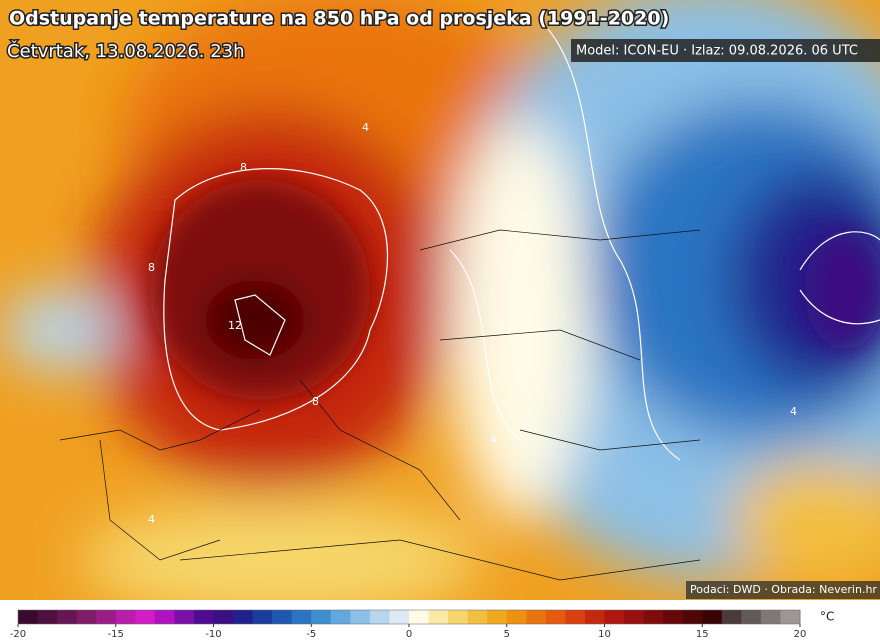  I want to click on colorbar-tick-label: 0, so click(409, 634).